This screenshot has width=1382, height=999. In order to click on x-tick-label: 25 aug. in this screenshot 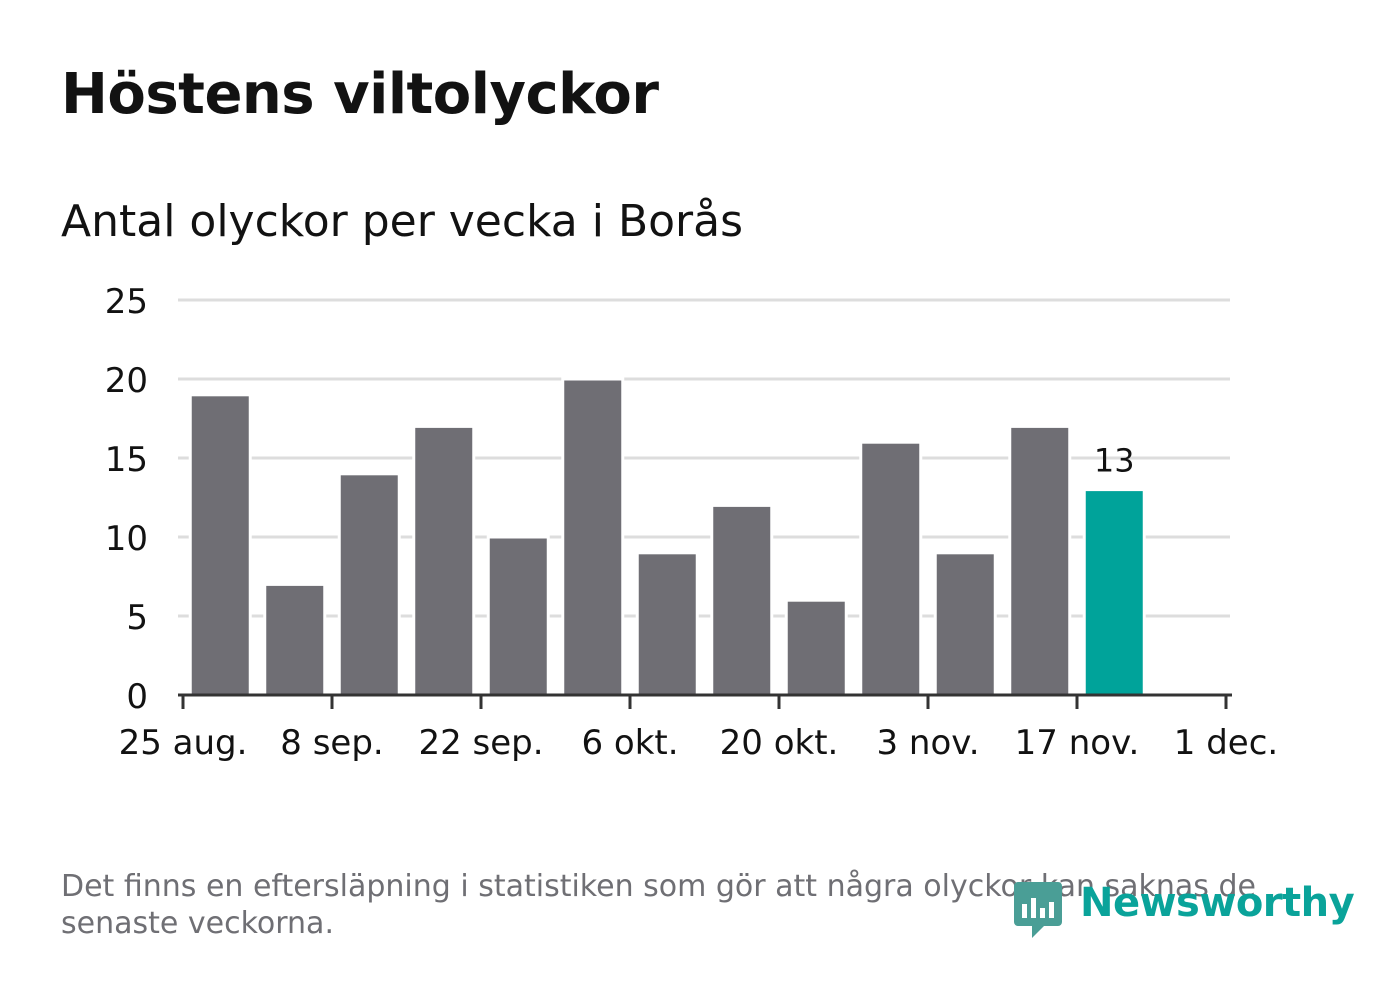, I will do `click(183, 743)`.